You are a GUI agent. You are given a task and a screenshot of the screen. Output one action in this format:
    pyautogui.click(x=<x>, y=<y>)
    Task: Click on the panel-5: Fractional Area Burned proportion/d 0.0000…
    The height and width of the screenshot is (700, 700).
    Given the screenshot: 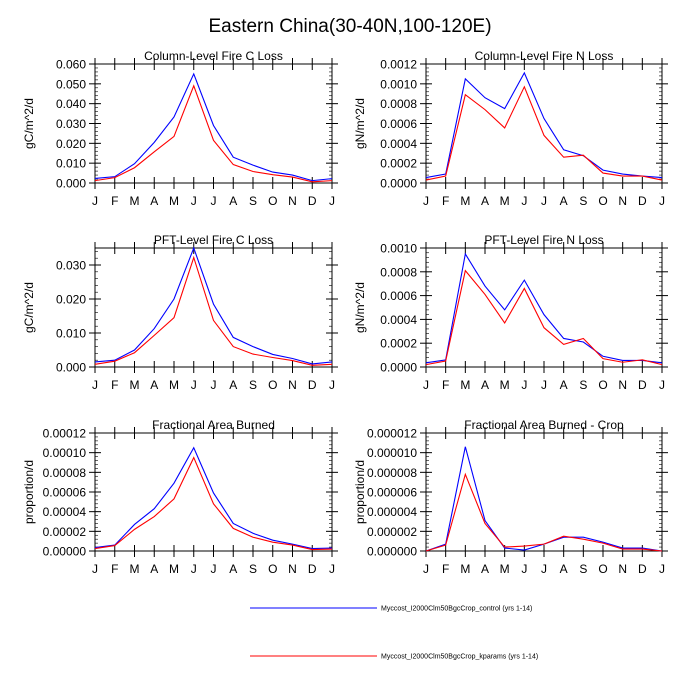 What is the action you would take?
    pyautogui.click(x=180, y=497)
    